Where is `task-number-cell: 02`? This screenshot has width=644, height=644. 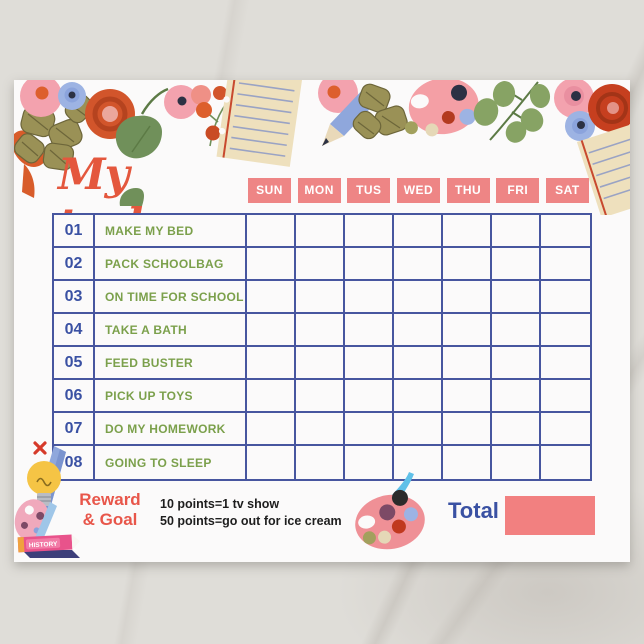
task-number-cell: 02 is located at coordinates (74, 264).